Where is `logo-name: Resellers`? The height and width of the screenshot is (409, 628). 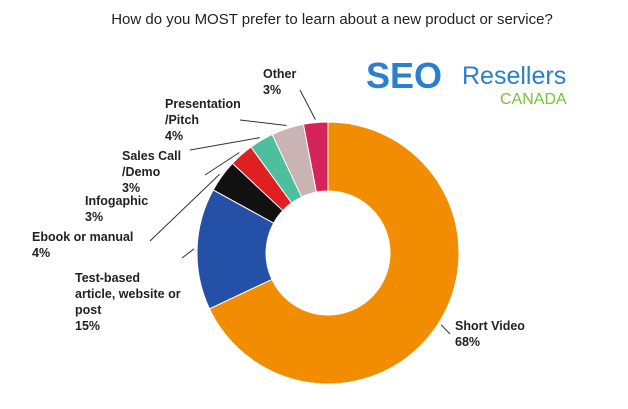 logo-name: Resellers is located at coordinates (514, 76).